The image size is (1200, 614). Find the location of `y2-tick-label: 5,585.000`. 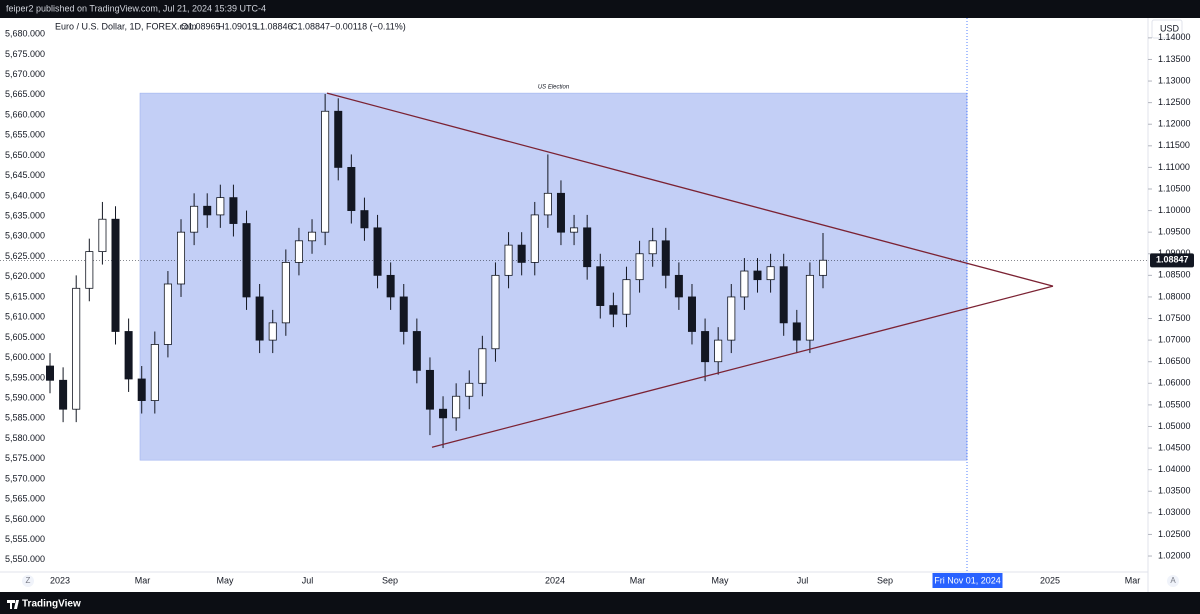

y2-tick-label: 5,585.000 is located at coordinates (25, 418).